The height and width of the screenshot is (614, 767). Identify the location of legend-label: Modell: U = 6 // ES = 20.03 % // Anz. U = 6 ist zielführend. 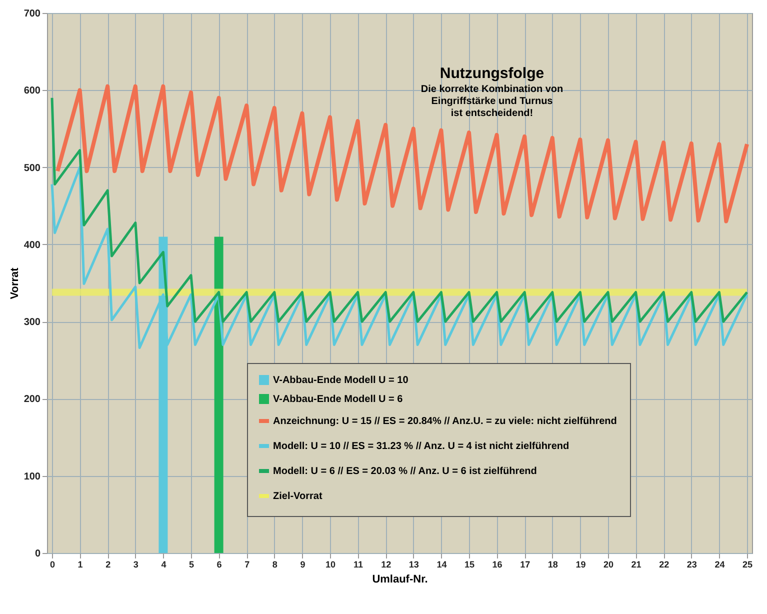
(405, 471).